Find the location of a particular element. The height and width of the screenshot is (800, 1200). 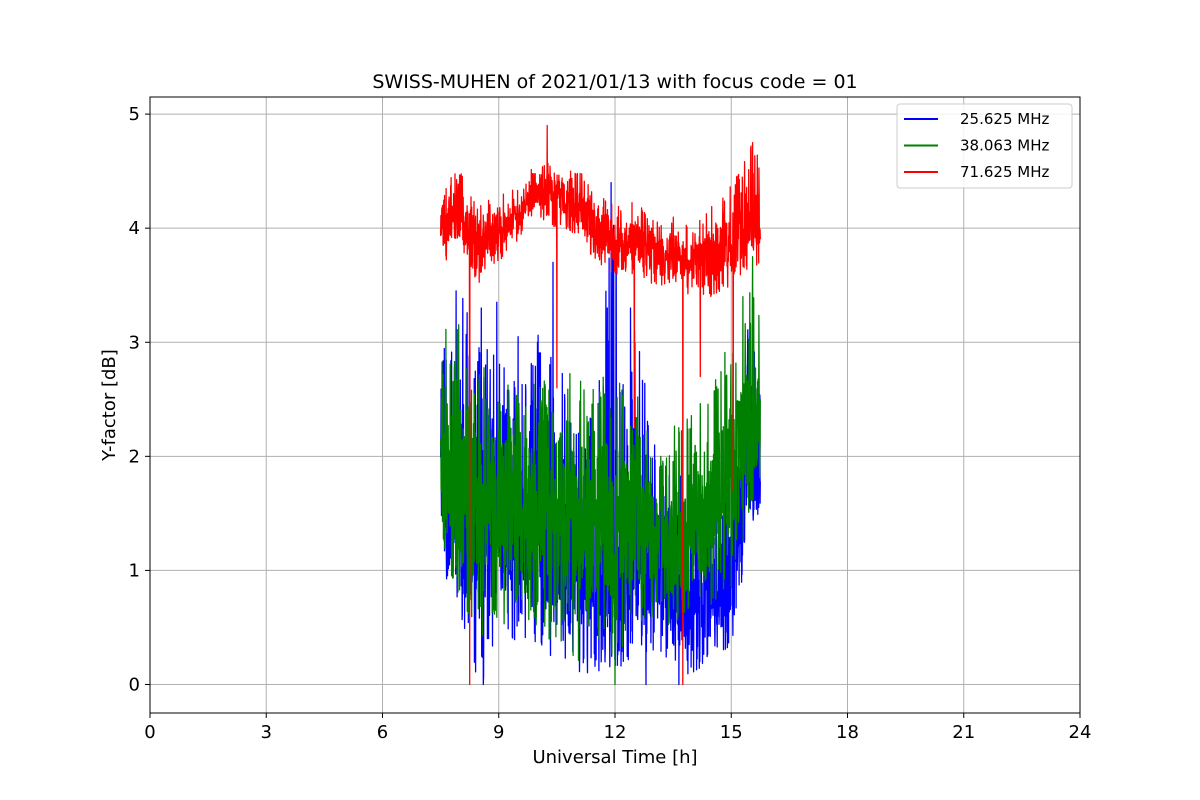

x-tick-label: 21 is located at coordinates (963, 732).